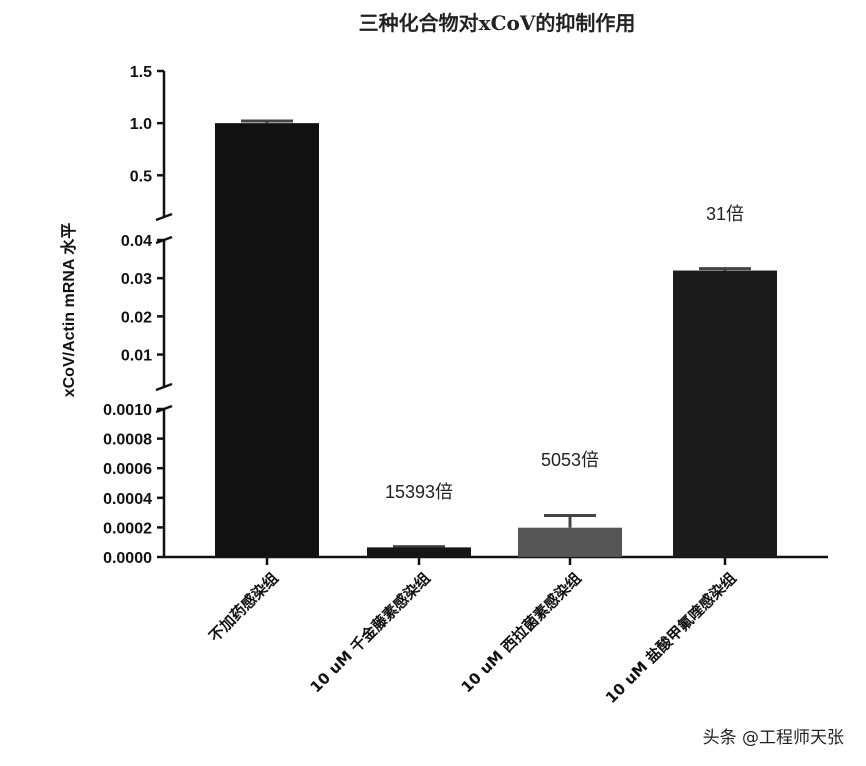 The image size is (866, 766). What do you see at coordinates (419, 492) in the screenshot?
I see `fold-annotation: 15393倍` at bounding box center [419, 492].